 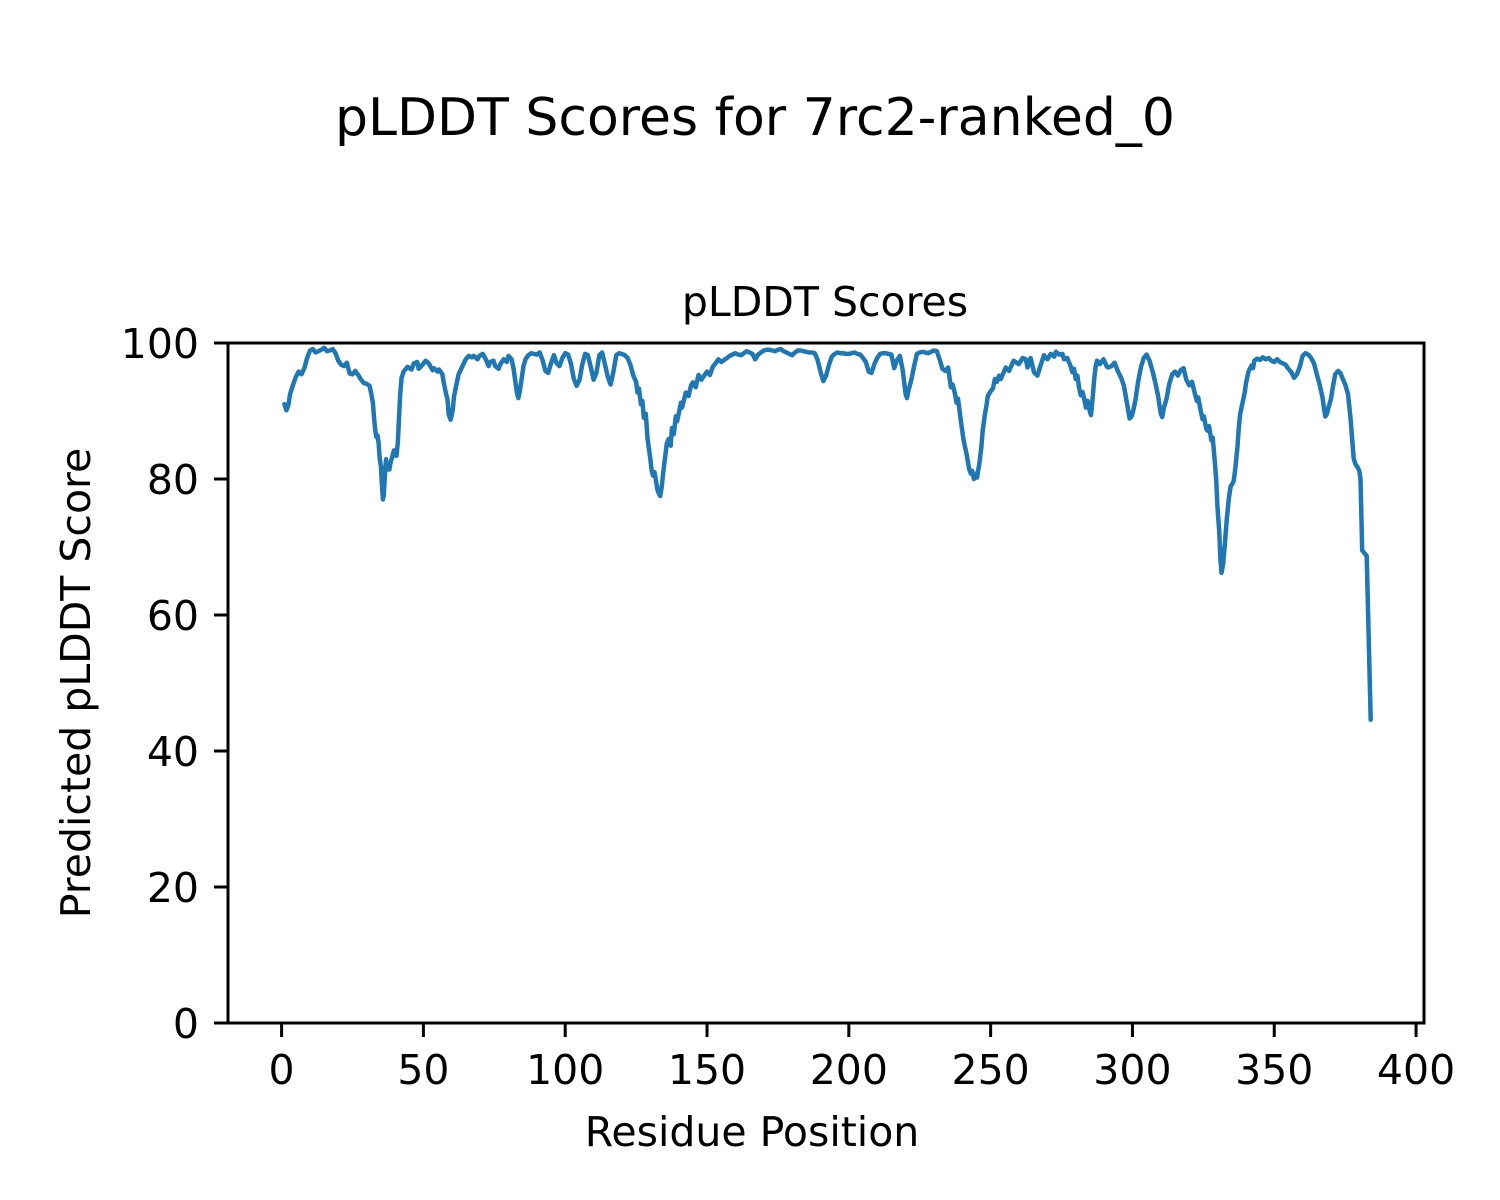 I want to click on axes-title: pLDDT Scores, so click(x=825, y=302).